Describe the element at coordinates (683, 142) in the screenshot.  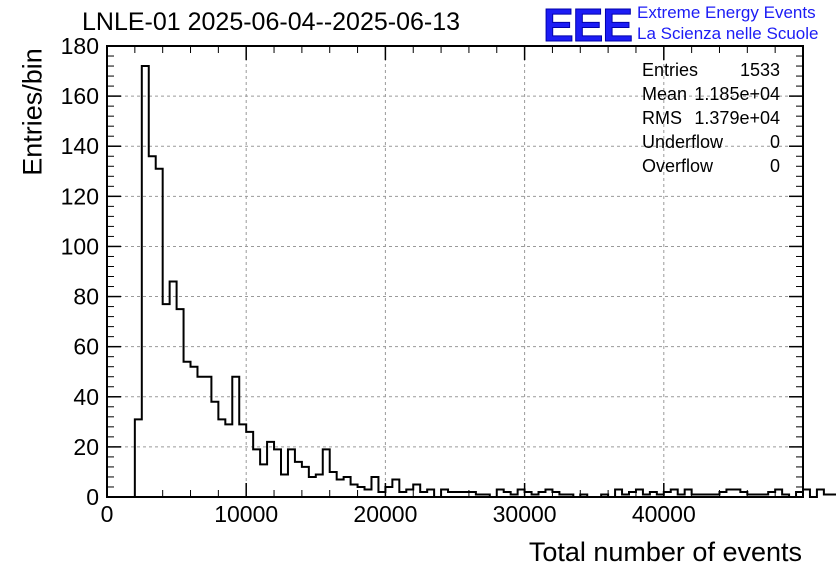
I see `stat-label: Underflow` at that location.